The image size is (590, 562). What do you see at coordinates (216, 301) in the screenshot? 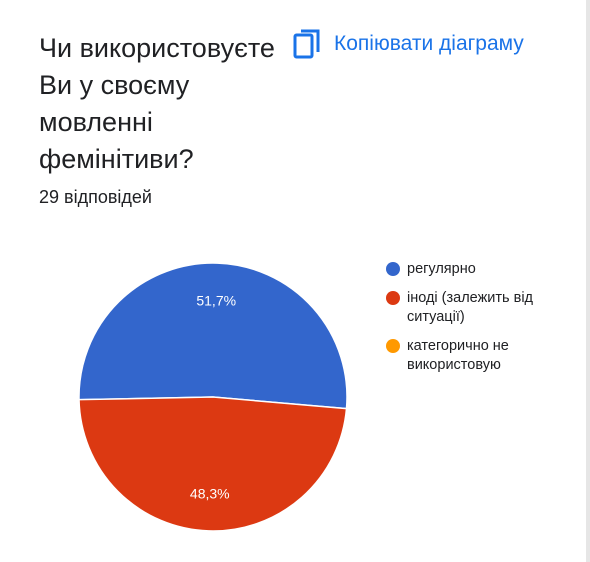
I see `pie-slice-label-0: 51,7%` at bounding box center [216, 301].